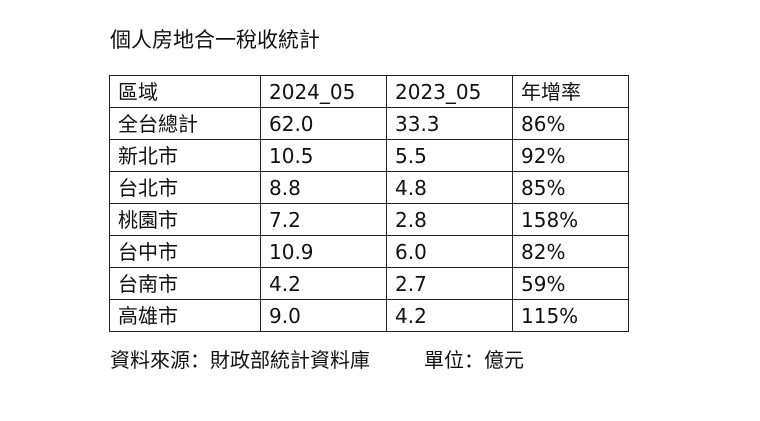 This screenshot has width=760, height=421. I want to click on cell-2023-05: 6.0, so click(449, 251).